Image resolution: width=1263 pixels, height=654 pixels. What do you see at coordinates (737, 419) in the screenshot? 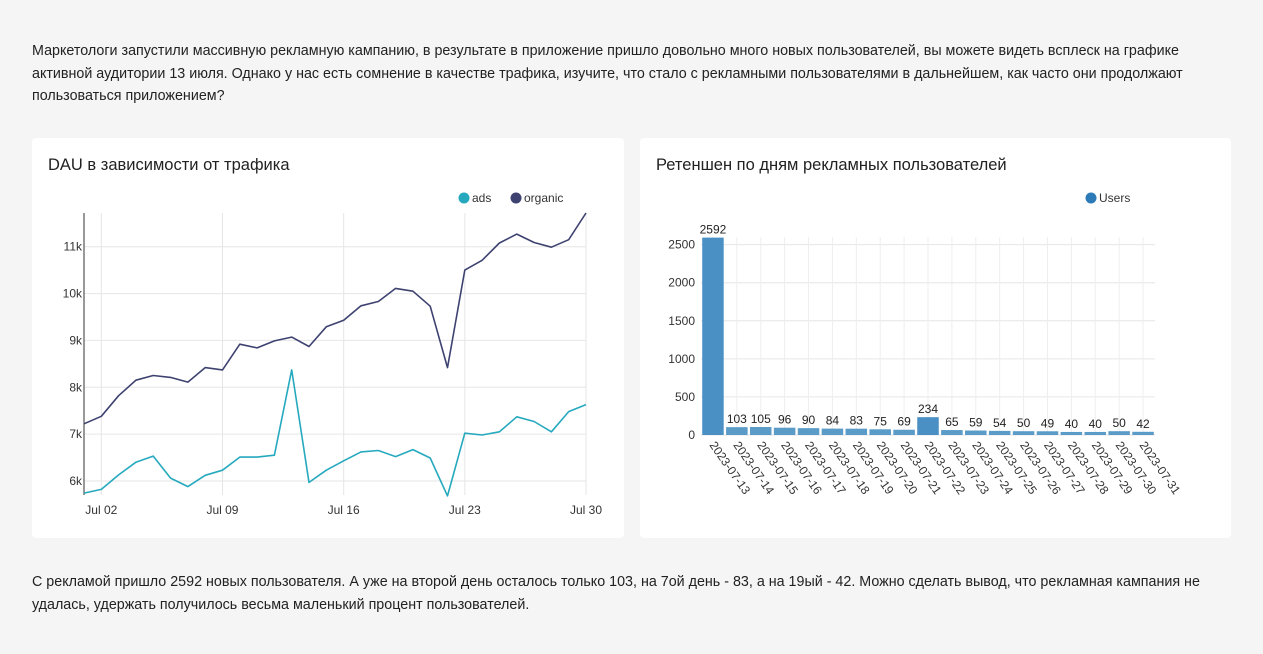
I see `ret-bar-value-label: 103` at bounding box center [737, 419].